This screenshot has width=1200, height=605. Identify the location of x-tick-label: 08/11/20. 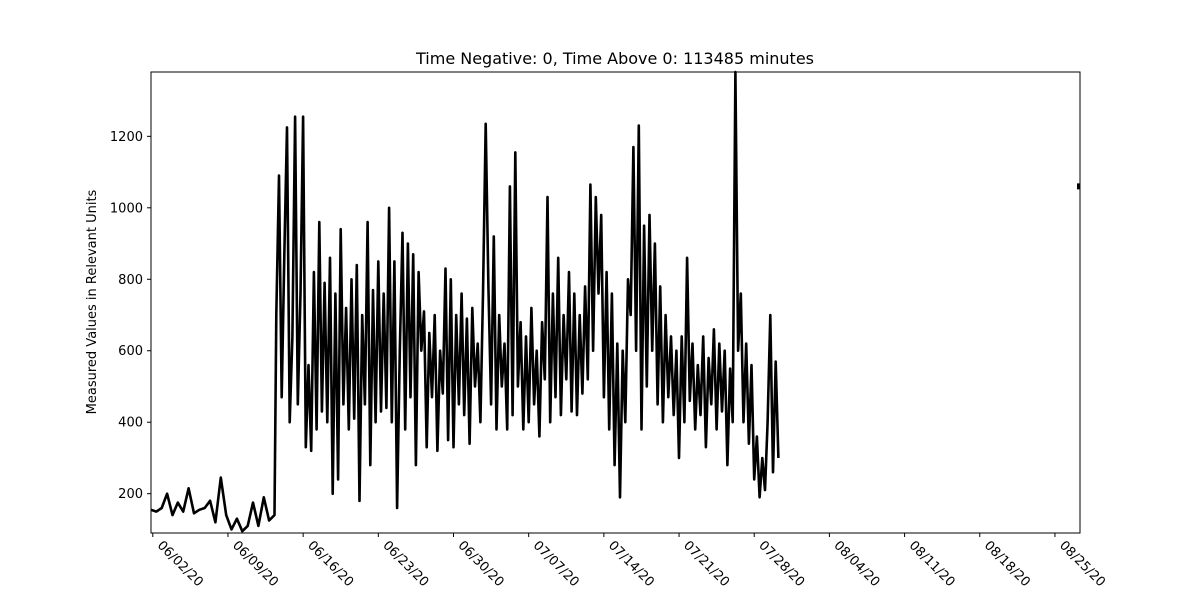
(932, 564).